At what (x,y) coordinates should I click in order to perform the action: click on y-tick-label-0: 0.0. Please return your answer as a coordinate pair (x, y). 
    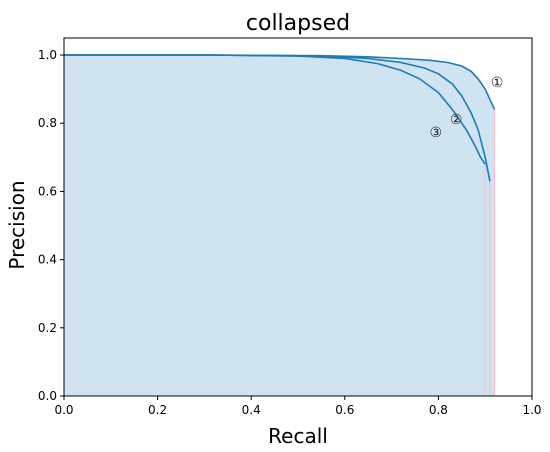
    Looking at the image, I should click on (47, 396).